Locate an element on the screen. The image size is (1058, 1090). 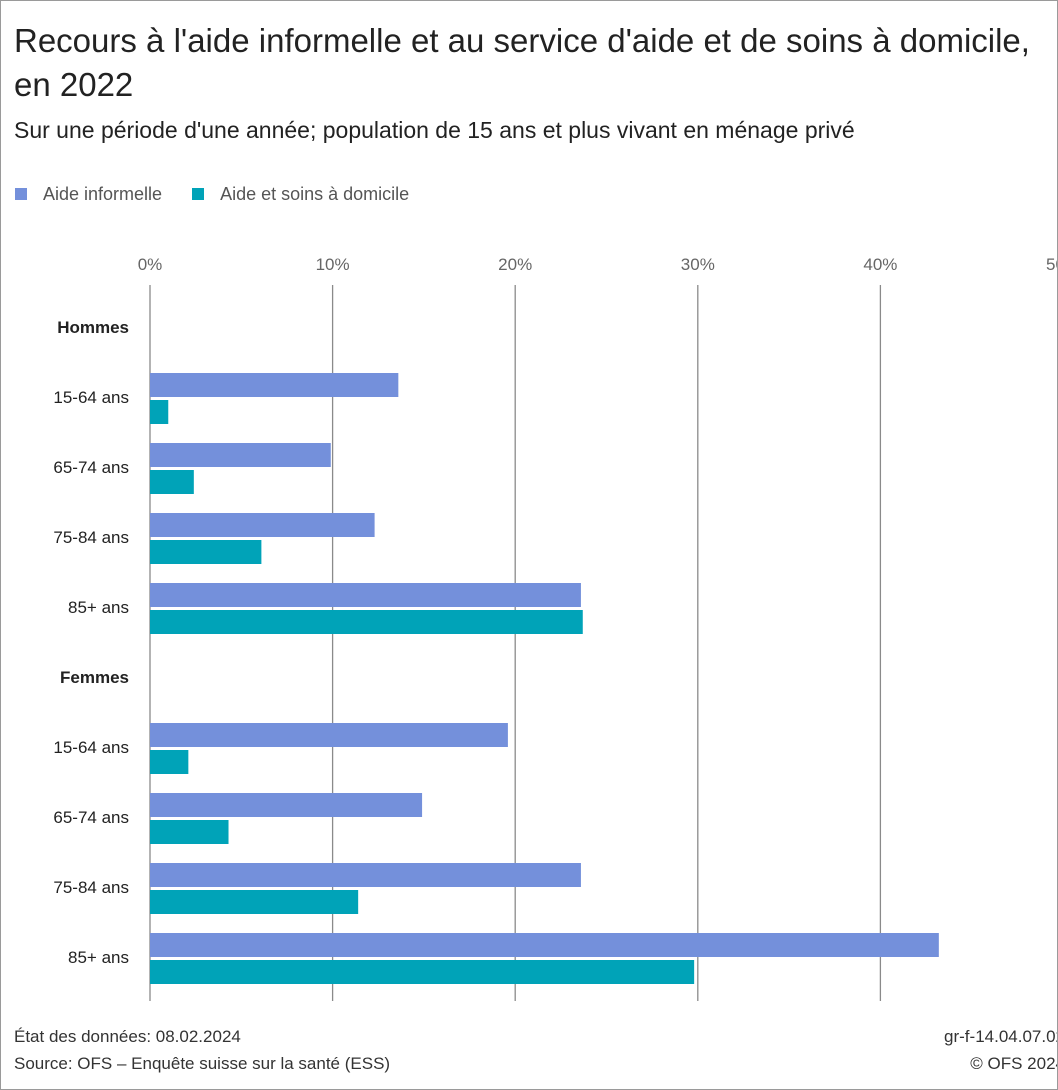
x-tick-label-0: 0% is located at coordinates (150, 264).